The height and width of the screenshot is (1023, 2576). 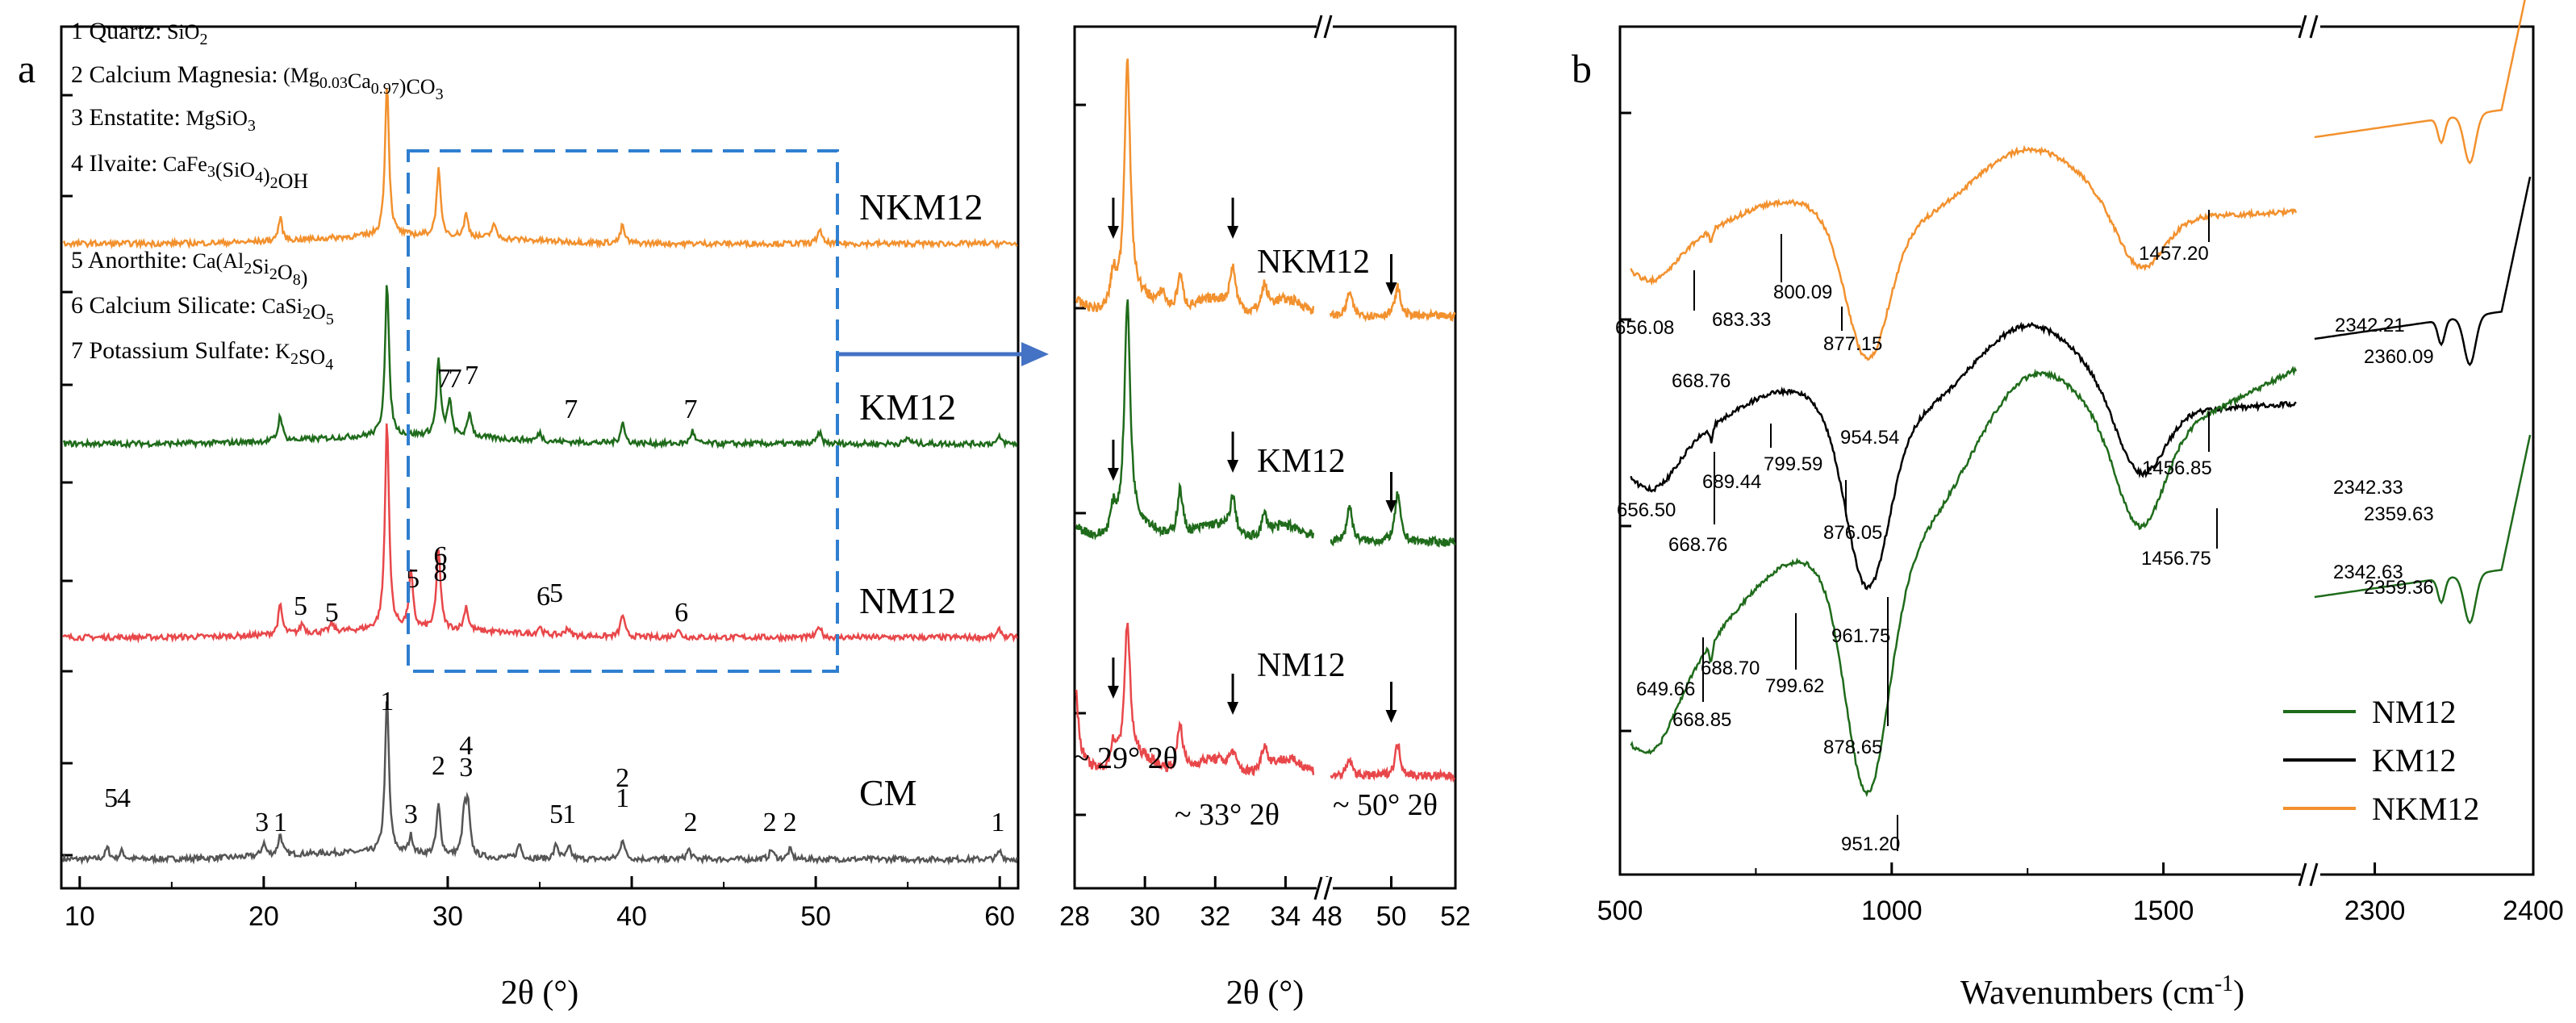 I want to click on ftir-peak-label-nm12: 668.85, so click(x=1702, y=720).